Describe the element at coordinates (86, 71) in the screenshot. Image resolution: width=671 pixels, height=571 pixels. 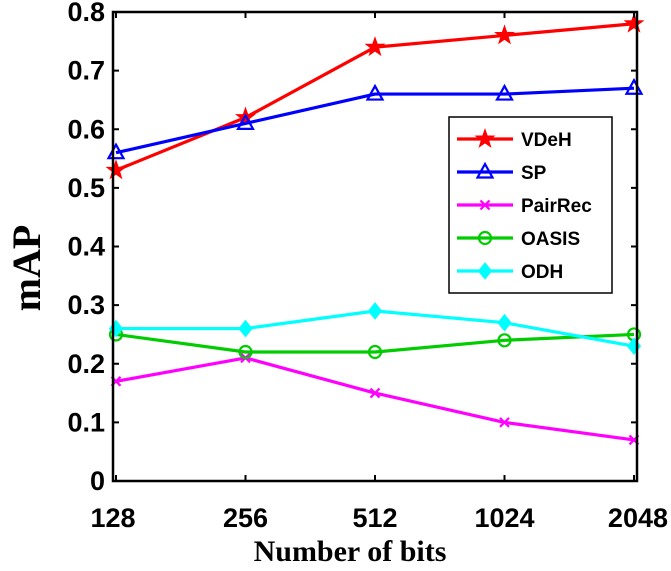
I see `y-tick-label: 0.7` at that location.